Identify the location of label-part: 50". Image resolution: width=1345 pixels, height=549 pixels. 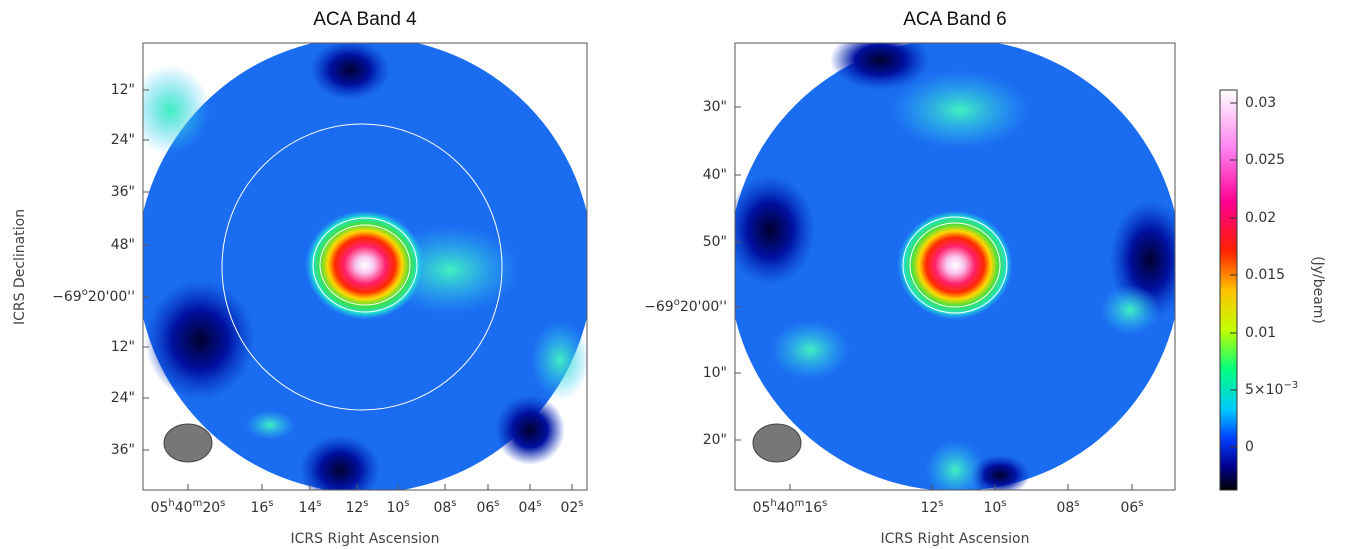
(715, 242).